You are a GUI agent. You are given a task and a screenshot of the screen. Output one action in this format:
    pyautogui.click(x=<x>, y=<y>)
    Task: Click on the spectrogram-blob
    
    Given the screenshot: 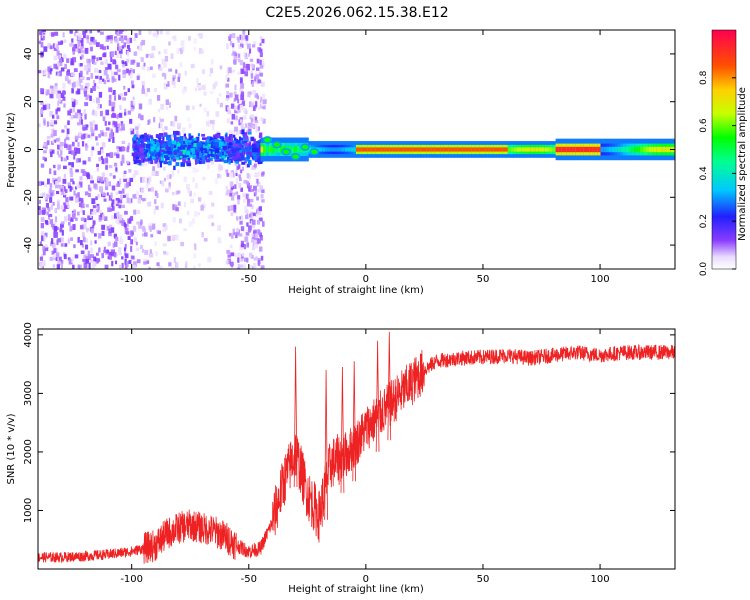 What is the action you would take?
    pyautogui.click(x=277, y=144)
    